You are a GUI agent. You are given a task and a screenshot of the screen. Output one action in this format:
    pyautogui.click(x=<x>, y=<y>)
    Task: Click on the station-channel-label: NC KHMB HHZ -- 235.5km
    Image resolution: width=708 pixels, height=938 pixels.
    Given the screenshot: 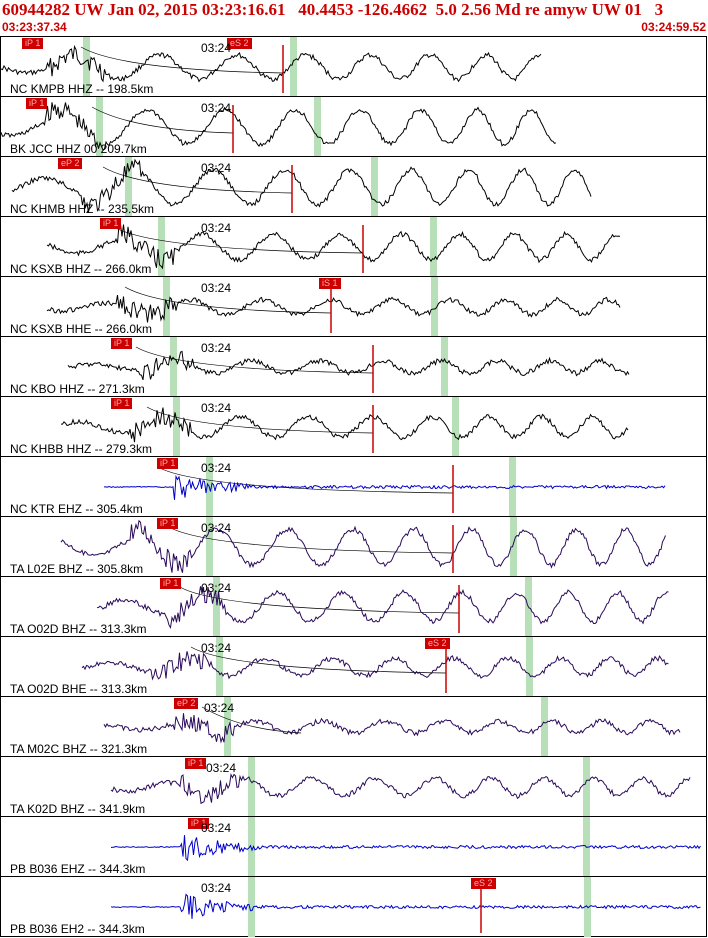 What is the action you would take?
    pyautogui.click(x=82, y=209)
    